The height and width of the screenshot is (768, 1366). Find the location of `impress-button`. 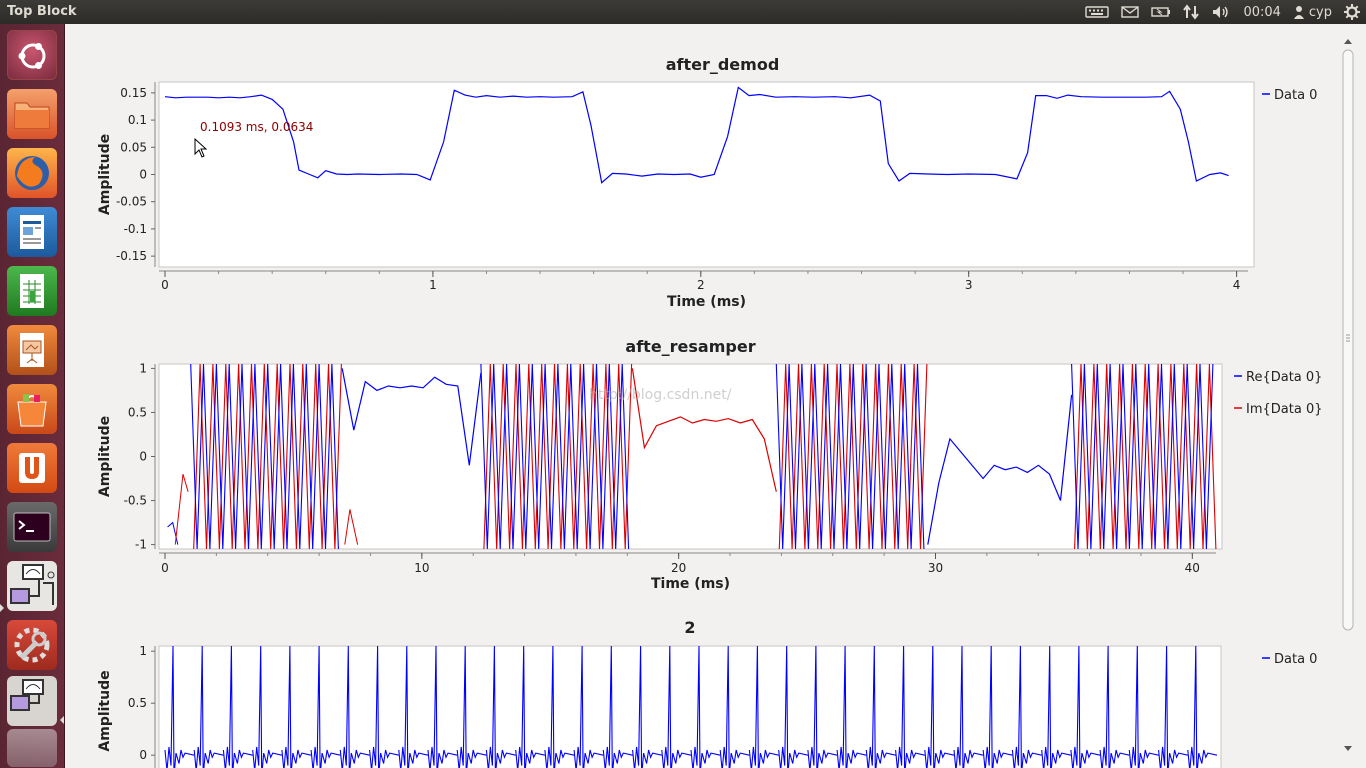

impress-button is located at coordinates (32, 350).